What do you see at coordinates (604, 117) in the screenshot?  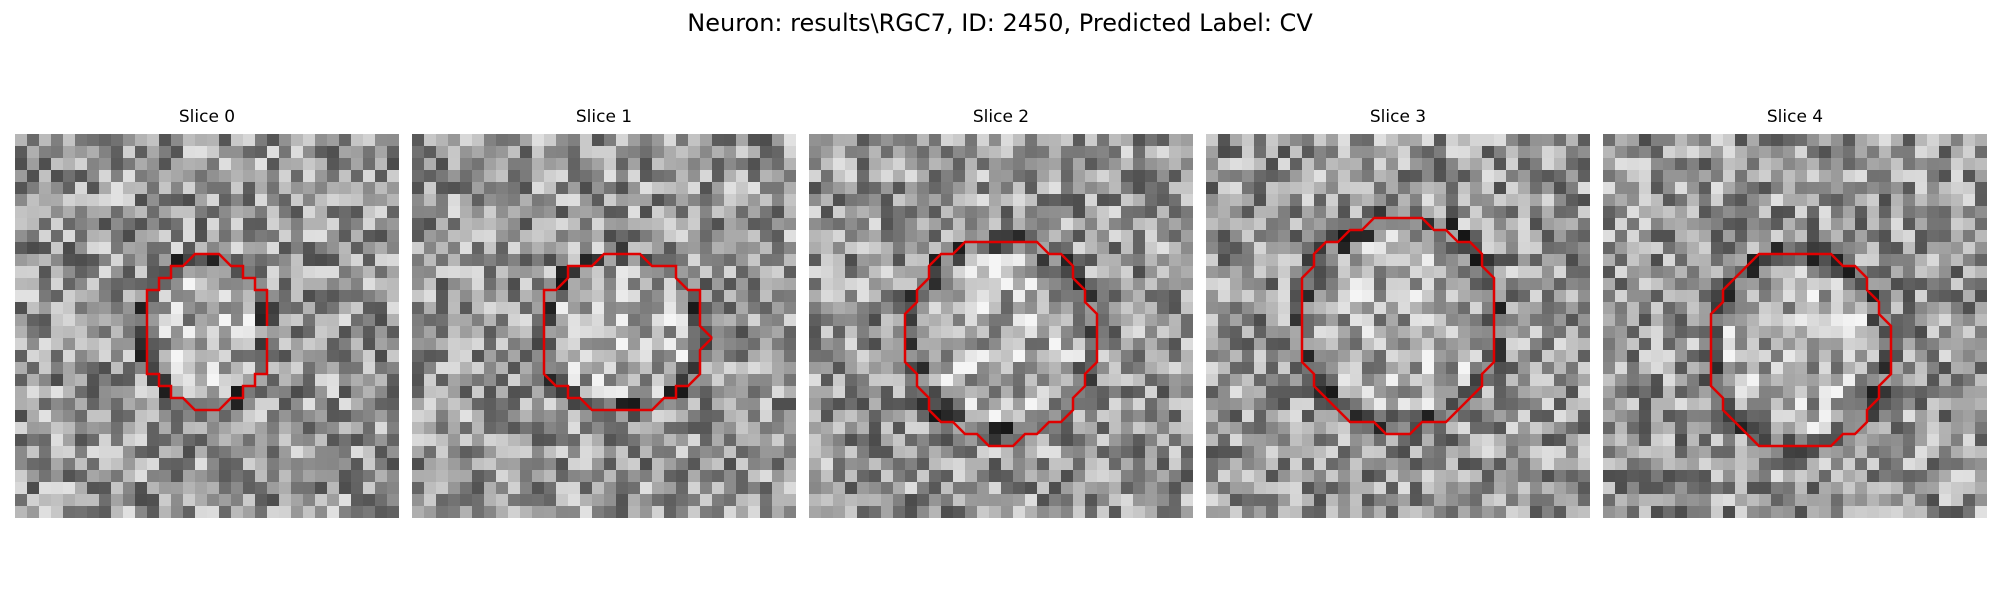 I see `slice-title-1: Slice 1` at bounding box center [604, 117].